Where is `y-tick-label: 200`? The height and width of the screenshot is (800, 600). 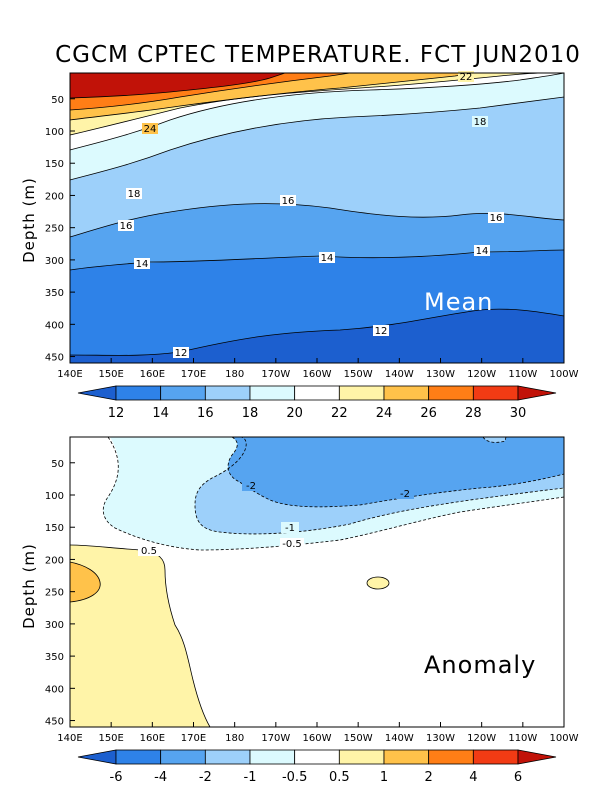 y-tick-label: 200 is located at coordinates (54, 560).